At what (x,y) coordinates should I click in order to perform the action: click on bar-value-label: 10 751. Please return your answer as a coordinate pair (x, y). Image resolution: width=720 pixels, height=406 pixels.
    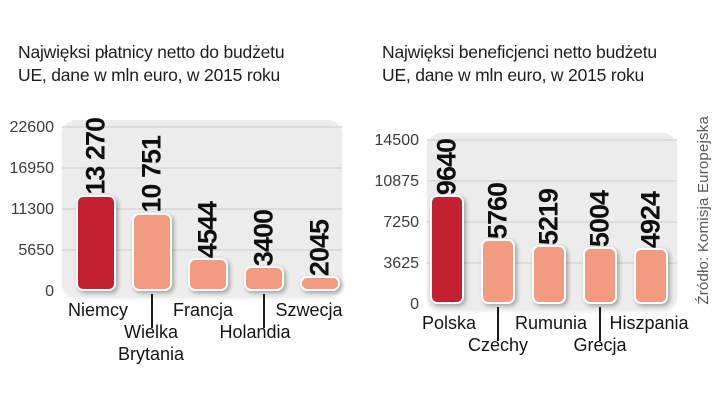
    Looking at the image, I should click on (151, 174).